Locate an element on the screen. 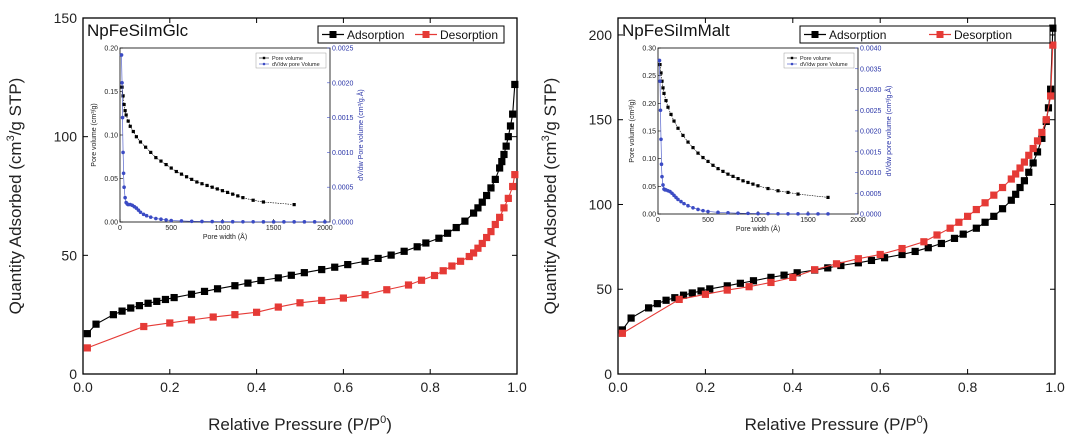  inset-y-tick-label: 0.20 is located at coordinates (649, 104).